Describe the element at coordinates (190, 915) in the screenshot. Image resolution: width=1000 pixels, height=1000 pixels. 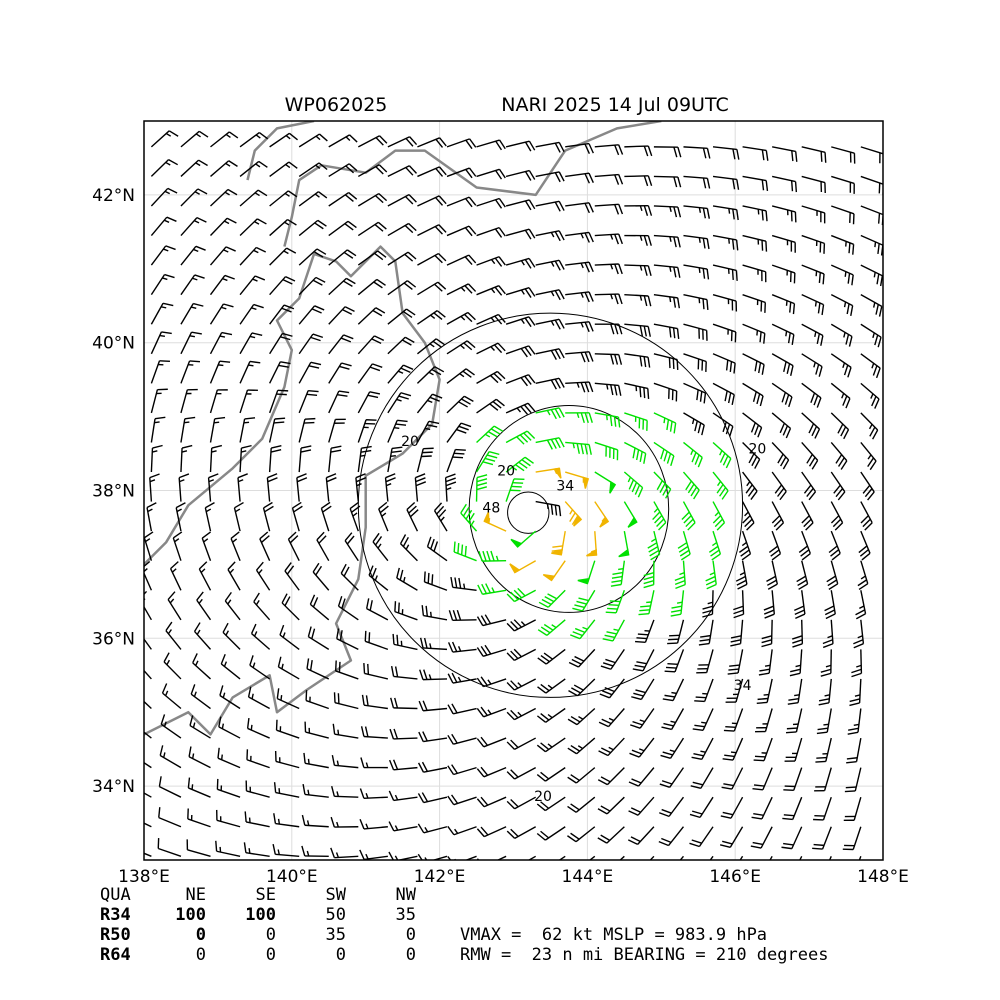
I see `table-cell: 100` at that location.